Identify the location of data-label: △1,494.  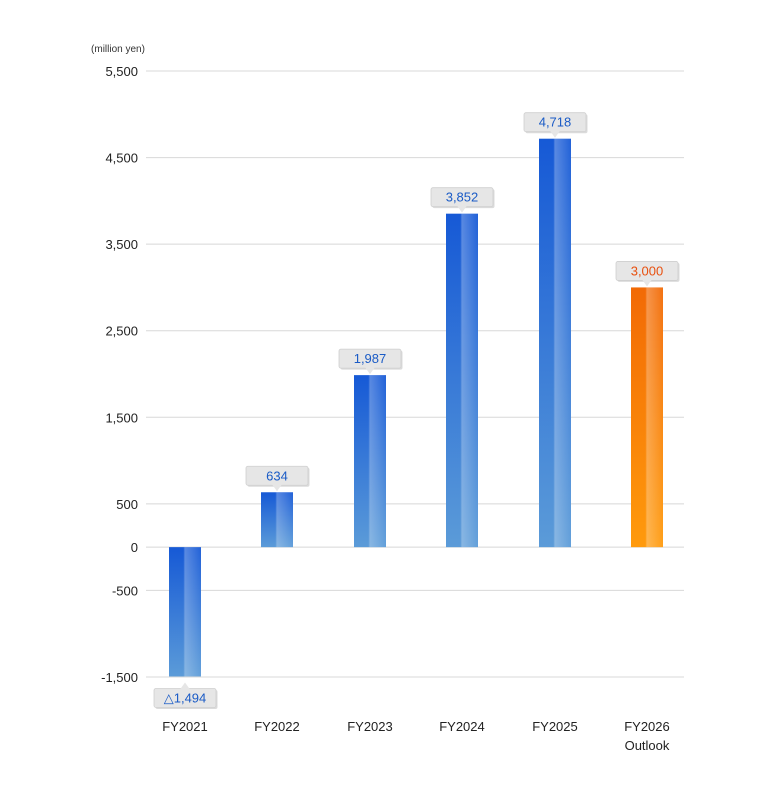
(185, 697).